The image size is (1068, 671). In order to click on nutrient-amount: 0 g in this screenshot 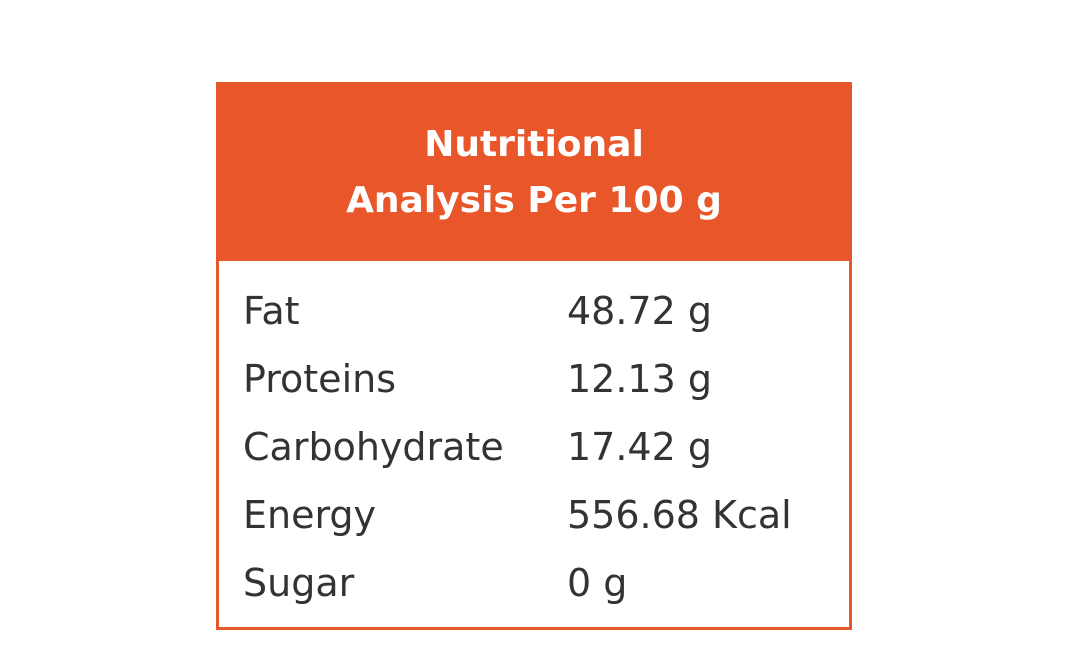, I will do `click(597, 583)`.